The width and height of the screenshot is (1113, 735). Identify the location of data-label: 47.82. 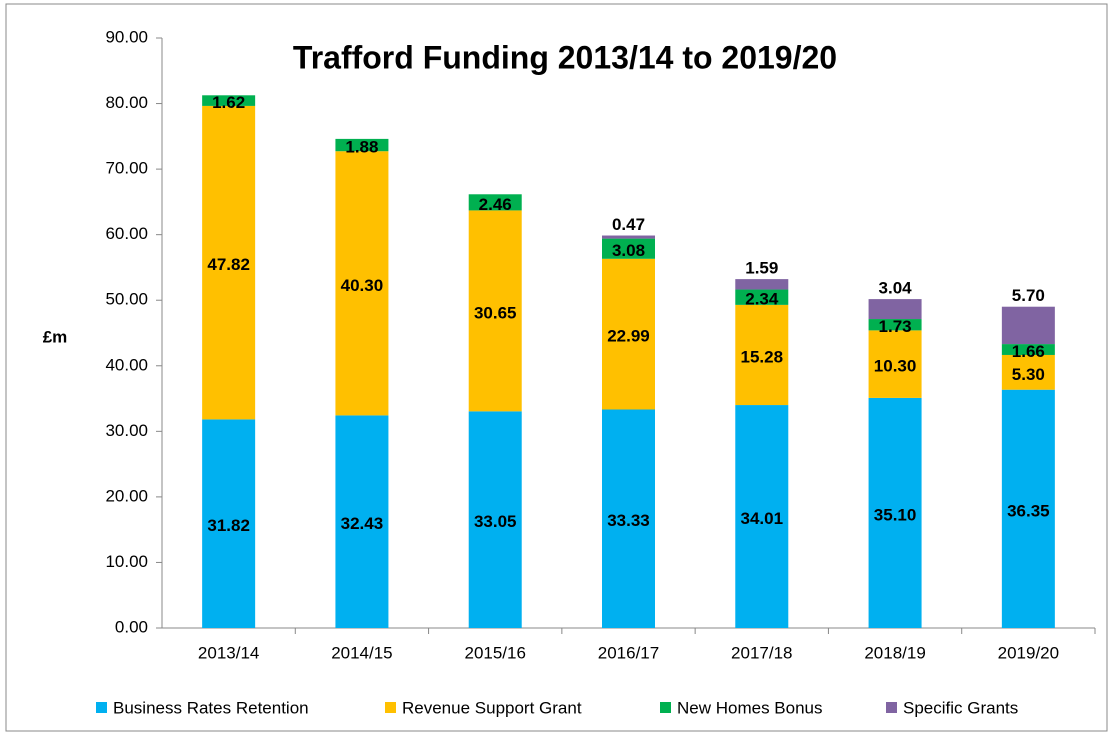
(228, 264).